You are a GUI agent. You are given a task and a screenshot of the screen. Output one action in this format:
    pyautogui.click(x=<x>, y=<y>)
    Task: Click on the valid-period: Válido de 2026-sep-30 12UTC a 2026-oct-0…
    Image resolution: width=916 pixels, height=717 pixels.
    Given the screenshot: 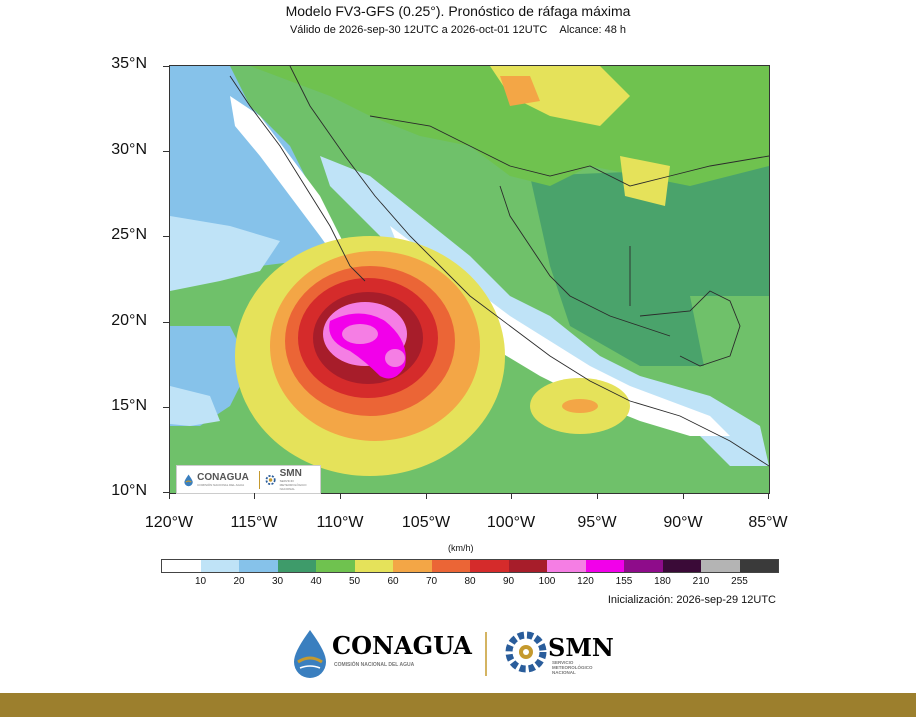 What is the action you would take?
    pyautogui.click(x=418, y=30)
    